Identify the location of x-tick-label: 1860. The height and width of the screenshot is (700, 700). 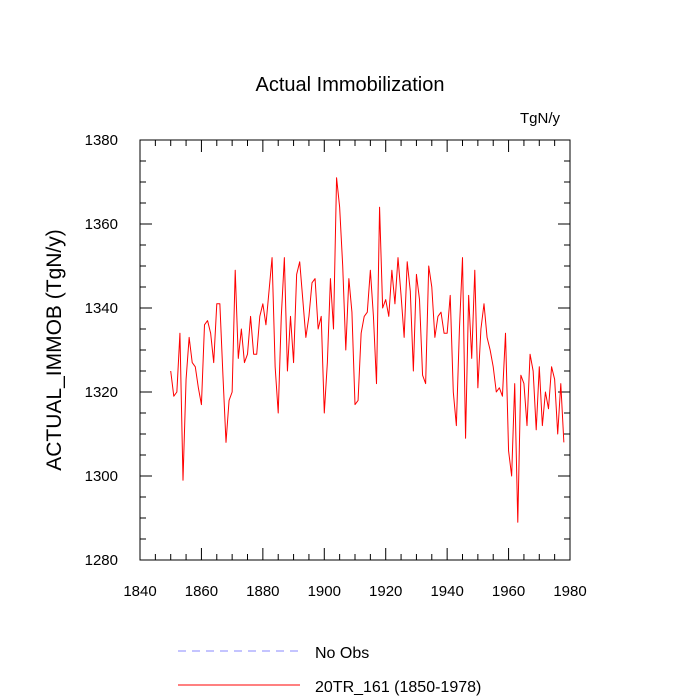
(201, 591).